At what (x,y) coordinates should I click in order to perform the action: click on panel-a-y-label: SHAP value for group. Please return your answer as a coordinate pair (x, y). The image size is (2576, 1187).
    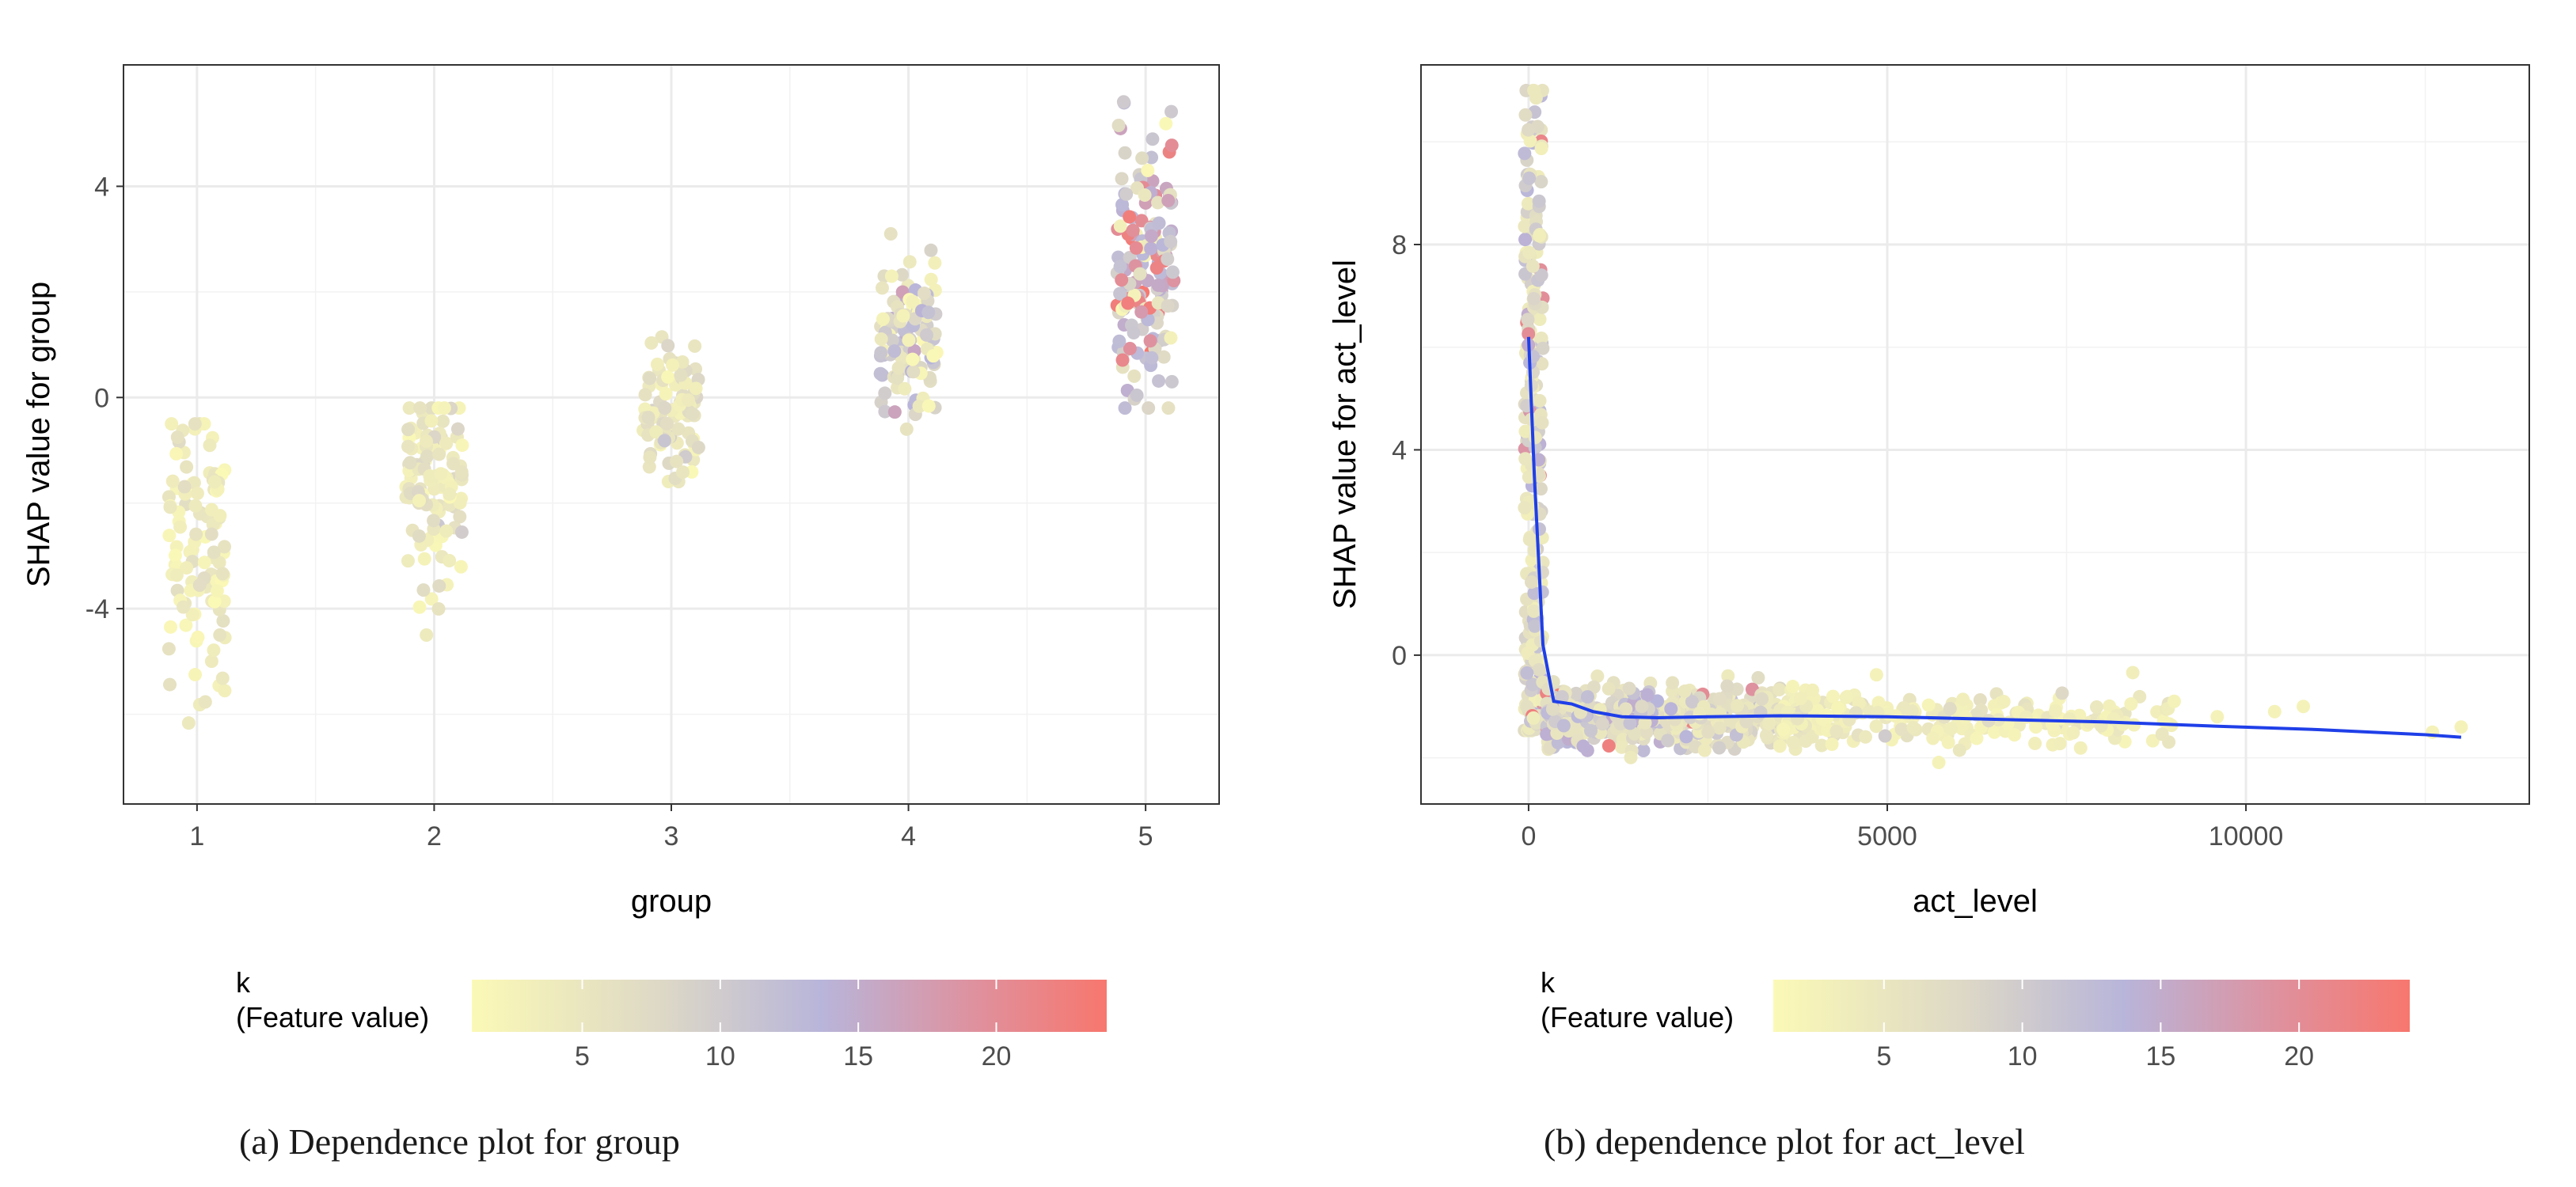
    Looking at the image, I should click on (39, 434).